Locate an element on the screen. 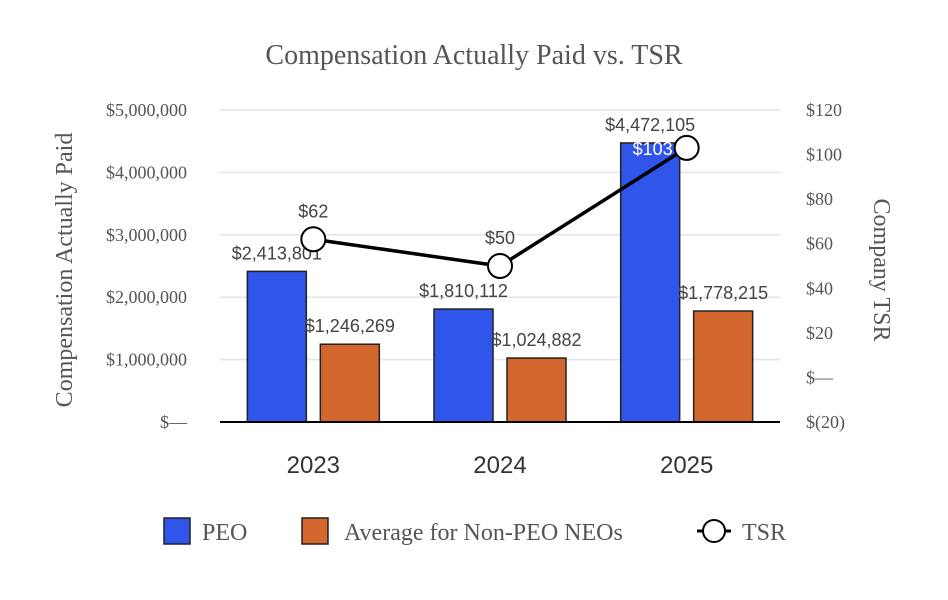 This screenshot has width=948, height=600. peo-bar-label: $4,472,105 is located at coordinates (650, 125).